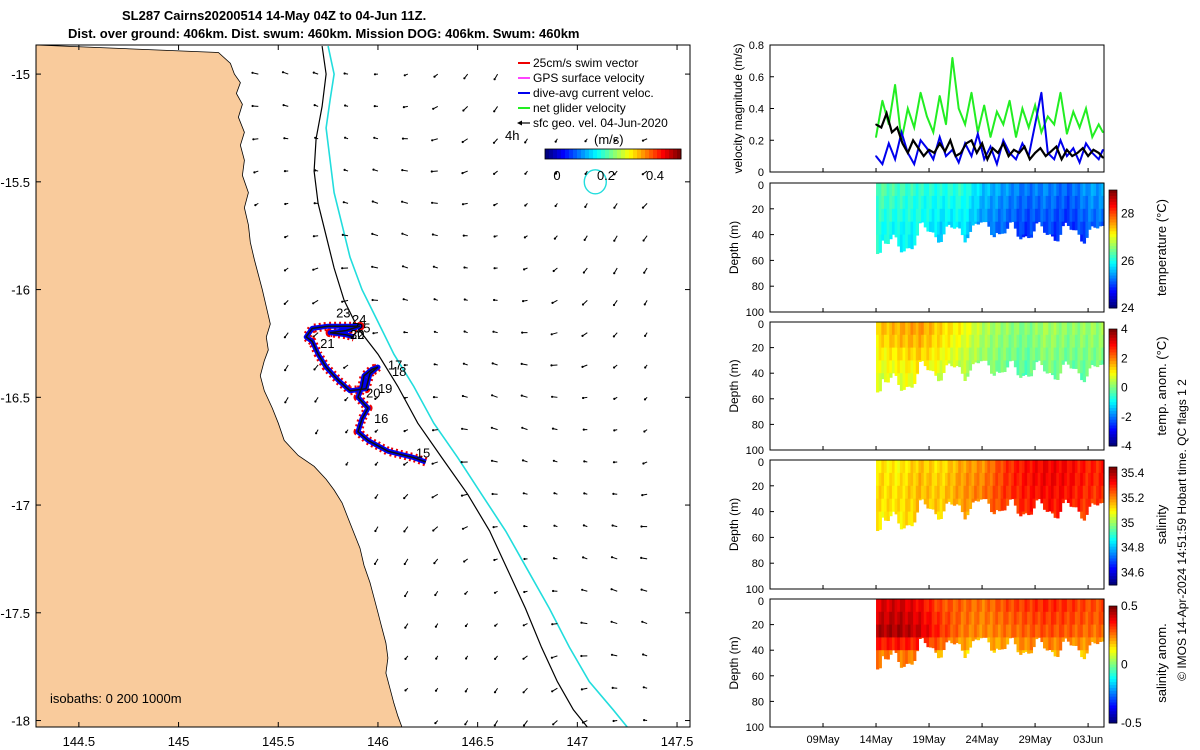 The width and height of the screenshot is (1200, 750). What do you see at coordinates (1113, 387) in the screenshot?
I see `heatmap-colorbar-frame` at bounding box center [1113, 387].